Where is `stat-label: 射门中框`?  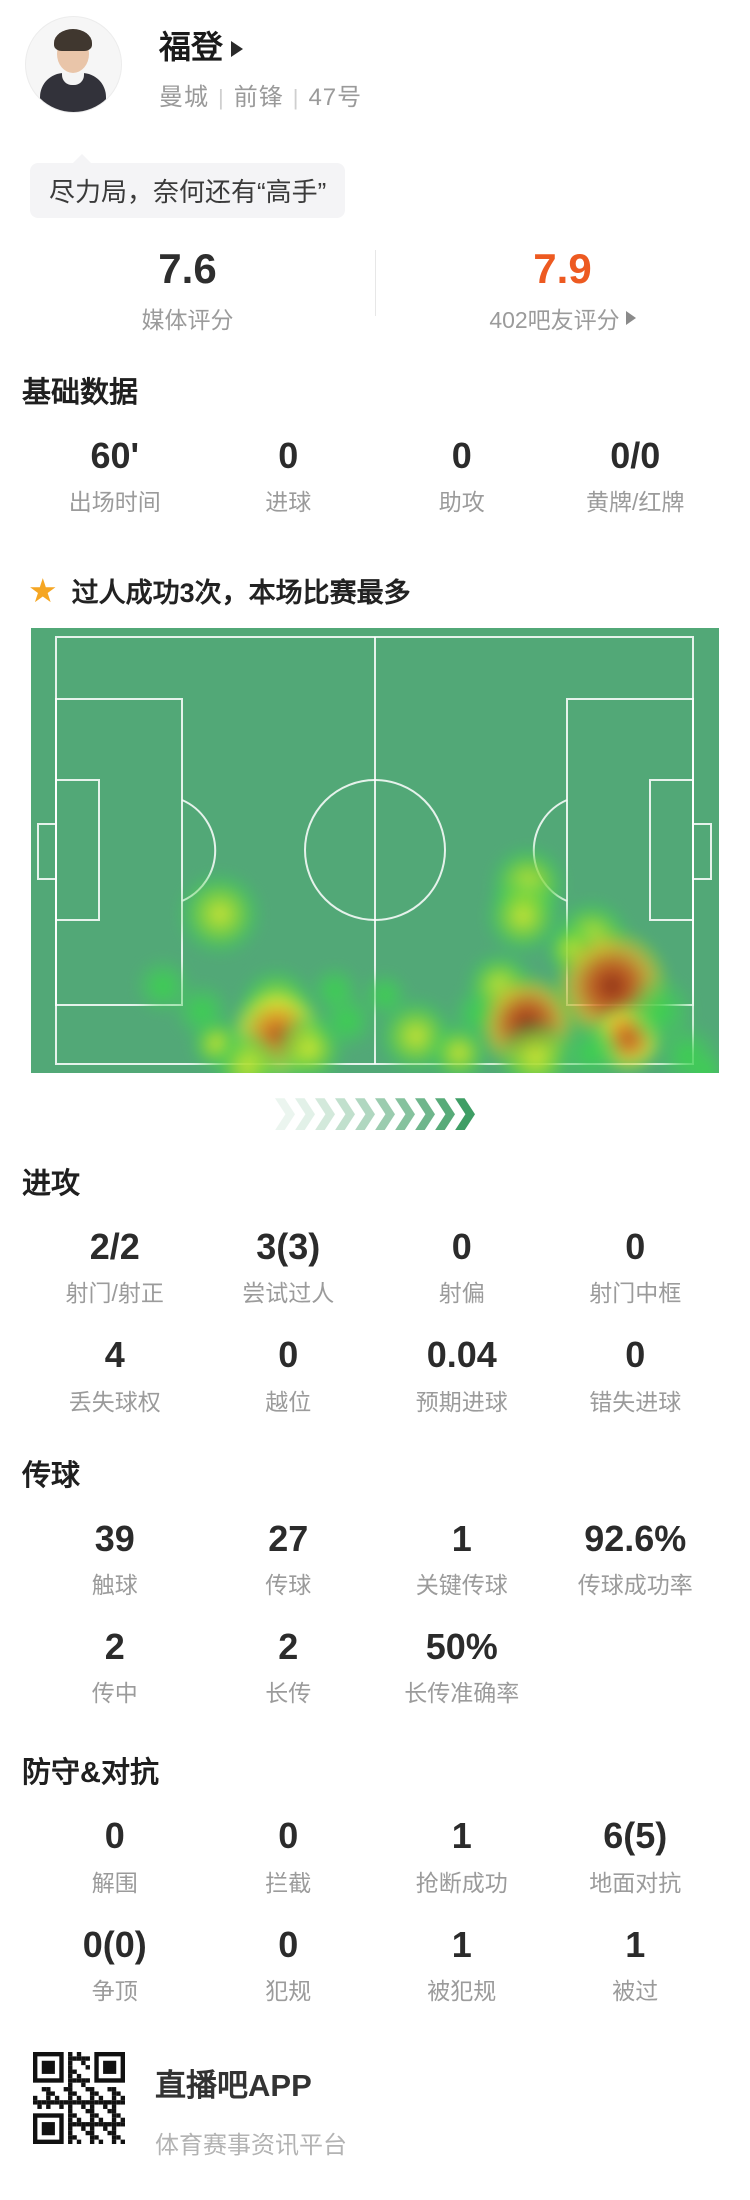
stat-label: 射门中框 is located at coordinates (635, 1293).